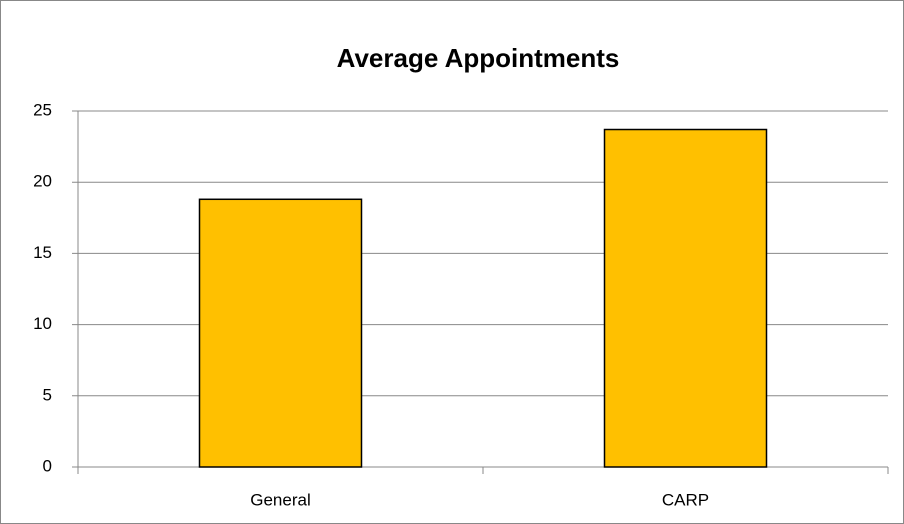  Describe the element at coordinates (478, 58) in the screenshot. I see `chart-title: Average Appointments` at that location.